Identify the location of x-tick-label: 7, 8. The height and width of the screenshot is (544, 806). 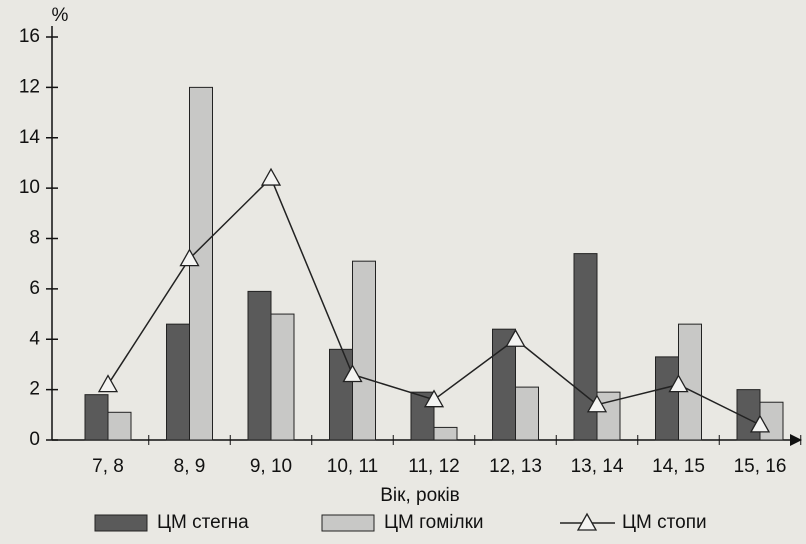
(108, 466).